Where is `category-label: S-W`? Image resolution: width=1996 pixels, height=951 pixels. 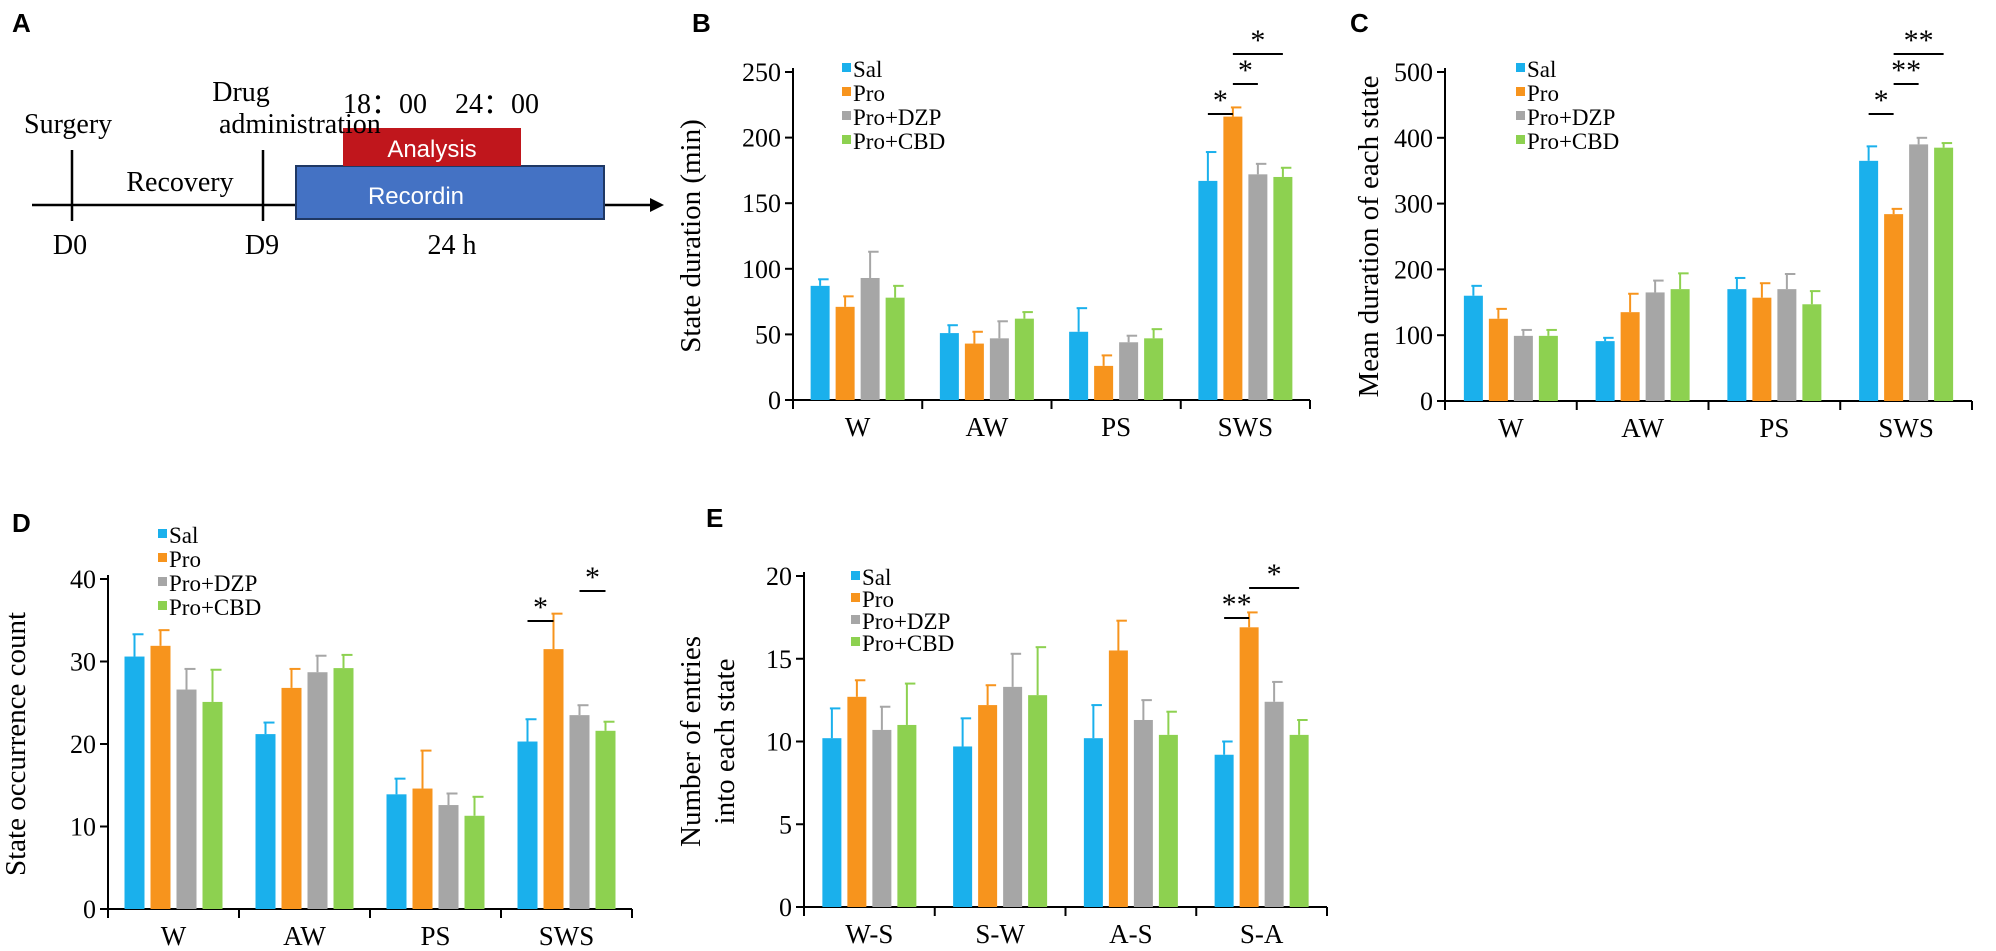 category-label: S-W is located at coordinates (1000, 934).